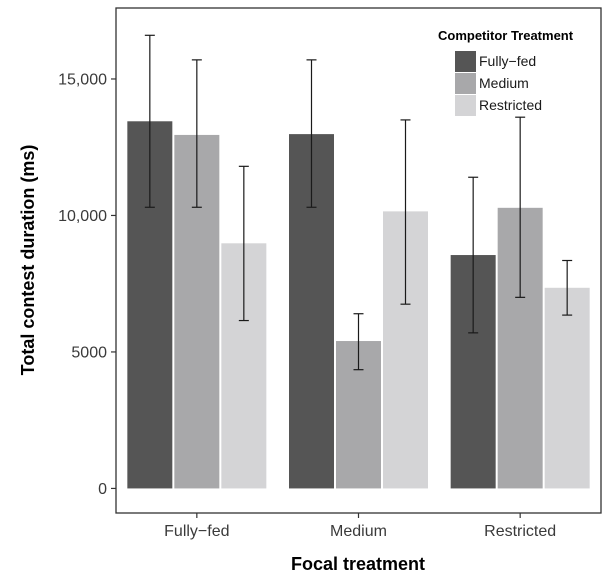 This screenshot has height=576, width=609. I want to click on y-axis-title: Total contest duration (ms), so click(28, 260).